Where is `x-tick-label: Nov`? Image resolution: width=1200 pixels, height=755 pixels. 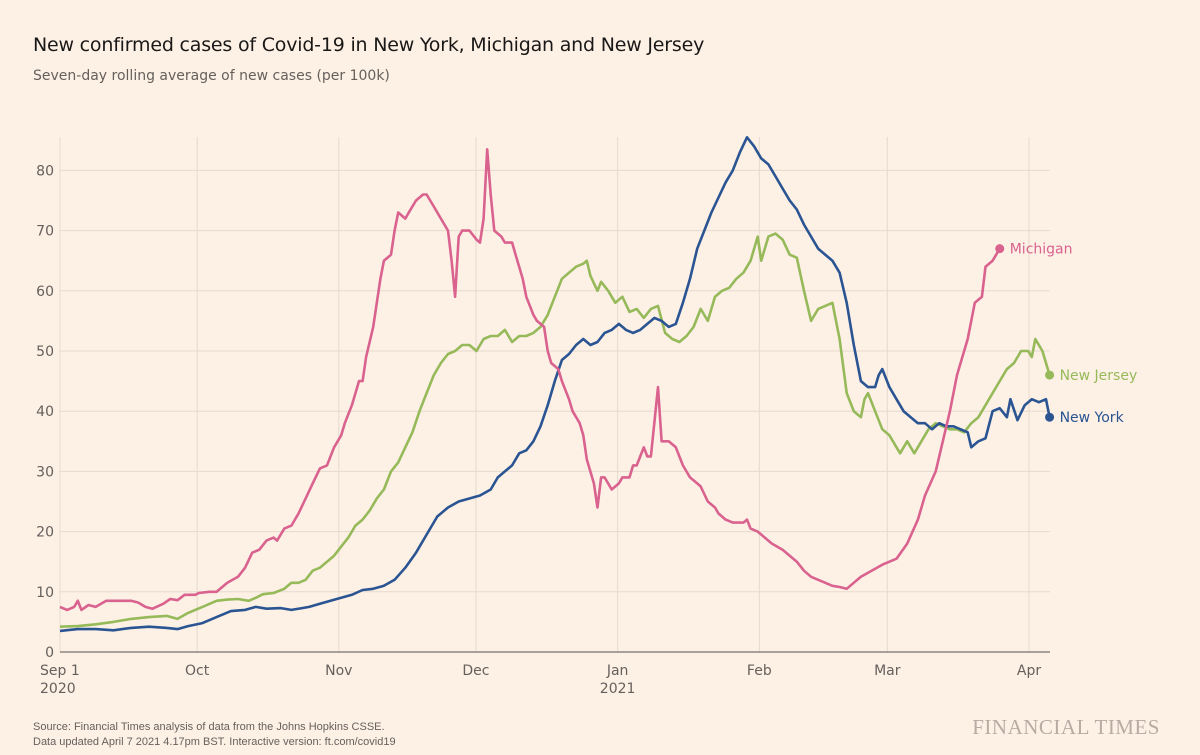
x-tick-label: Nov is located at coordinates (338, 671).